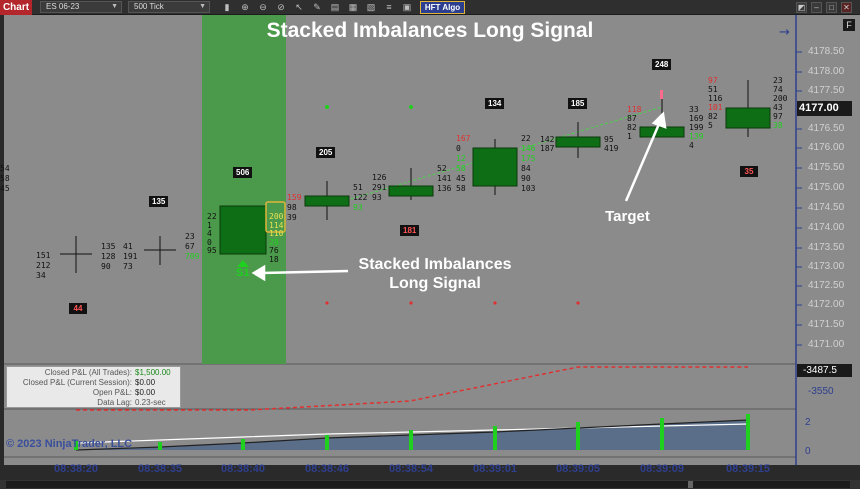 Image resolution: width=860 pixels, height=489 pixels. I want to click on signal-annotation: Stacked Imbalances Long Signal, so click(435, 274).